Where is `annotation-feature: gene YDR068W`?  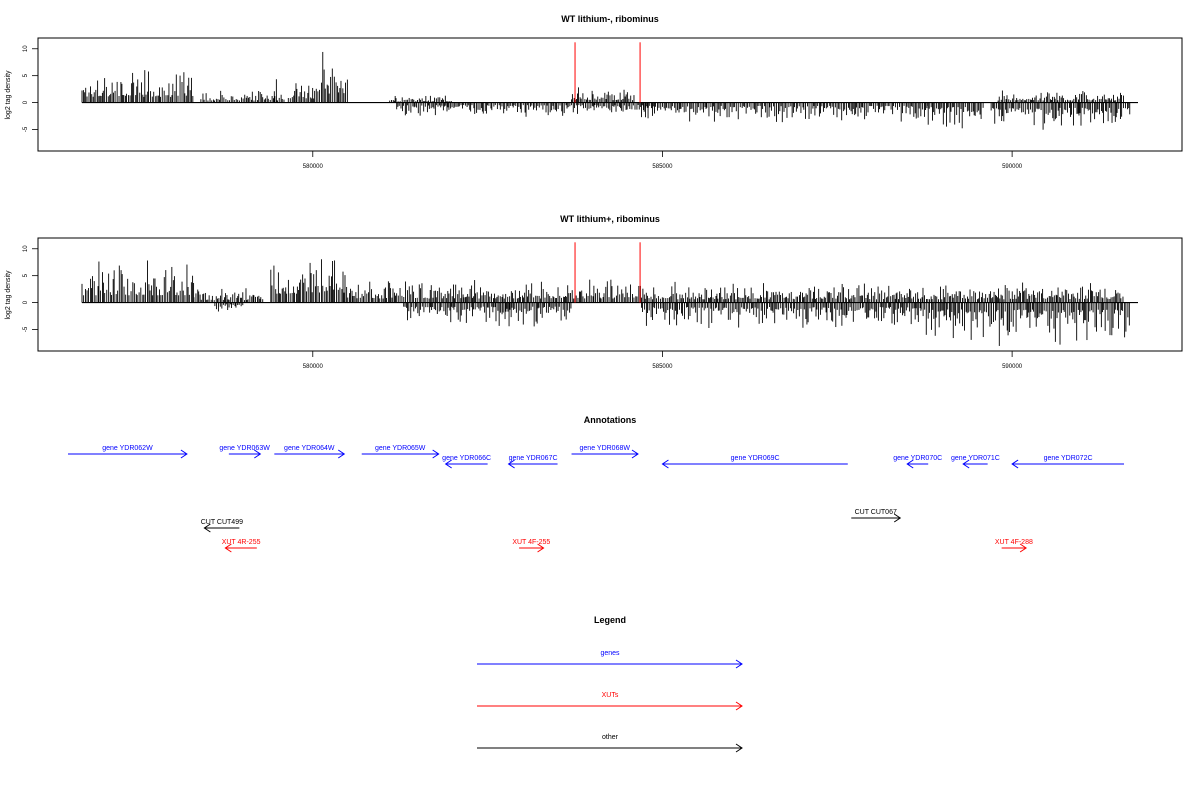
annotation-feature: gene YDR068W is located at coordinates (605, 452).